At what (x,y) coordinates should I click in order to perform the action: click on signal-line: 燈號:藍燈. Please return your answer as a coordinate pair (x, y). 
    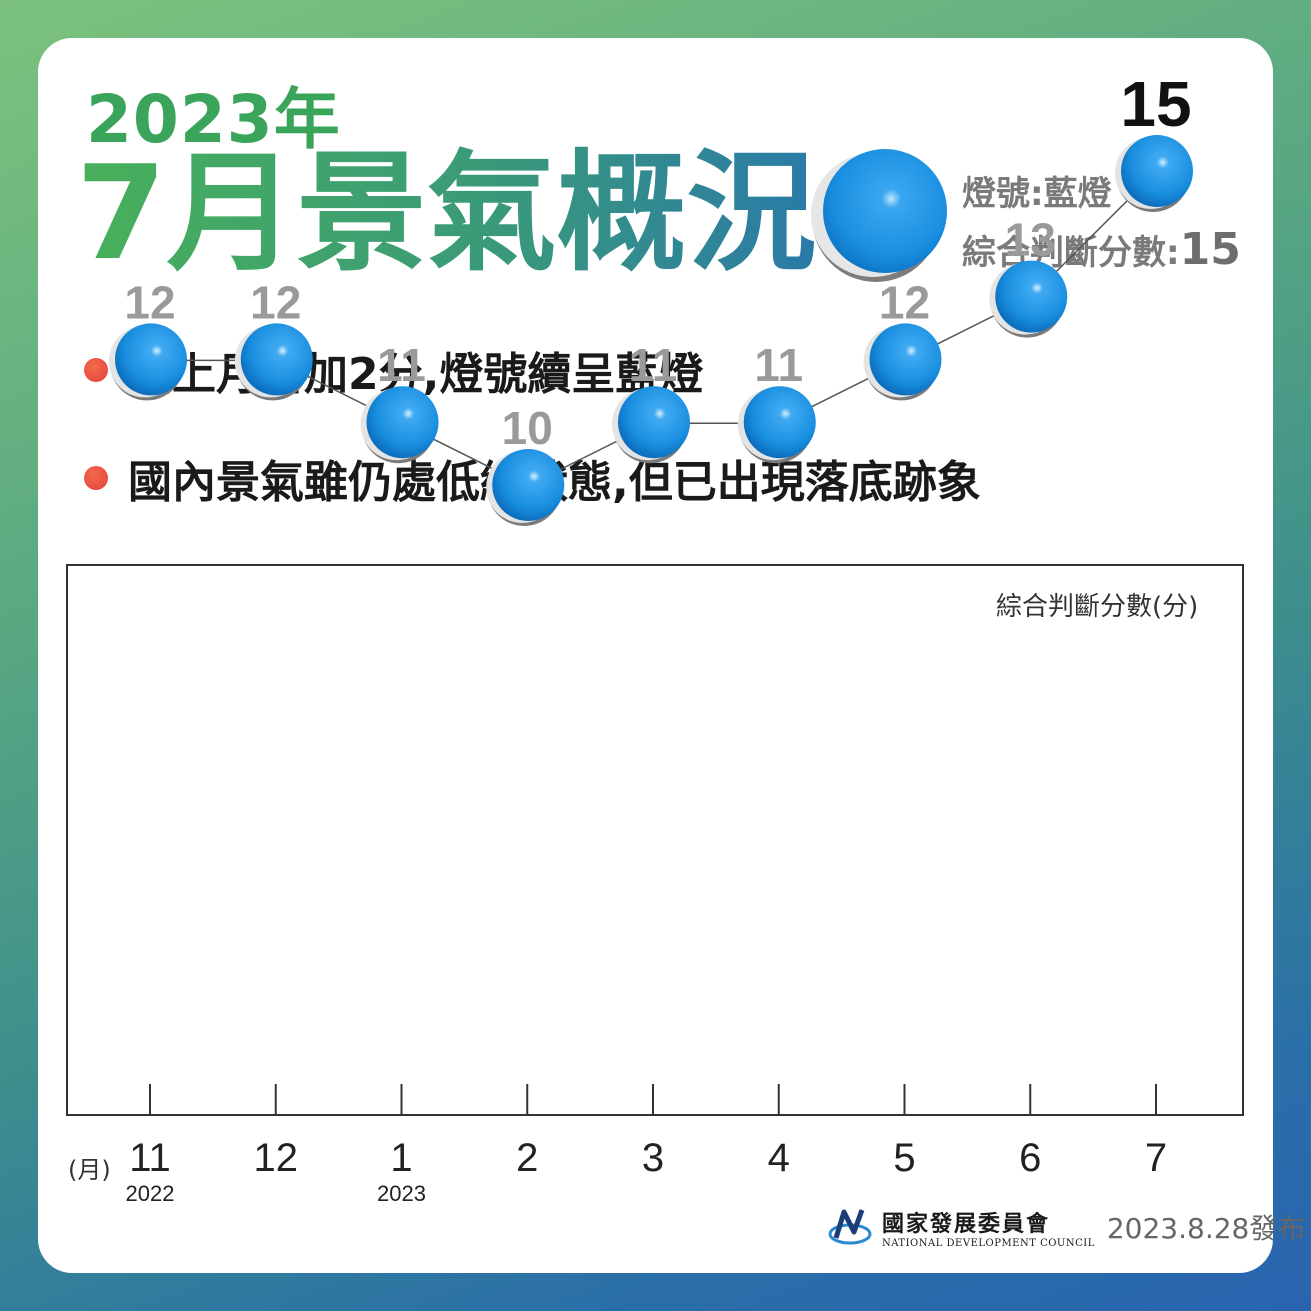
    Looking at the image, I should click on (1037, 194).